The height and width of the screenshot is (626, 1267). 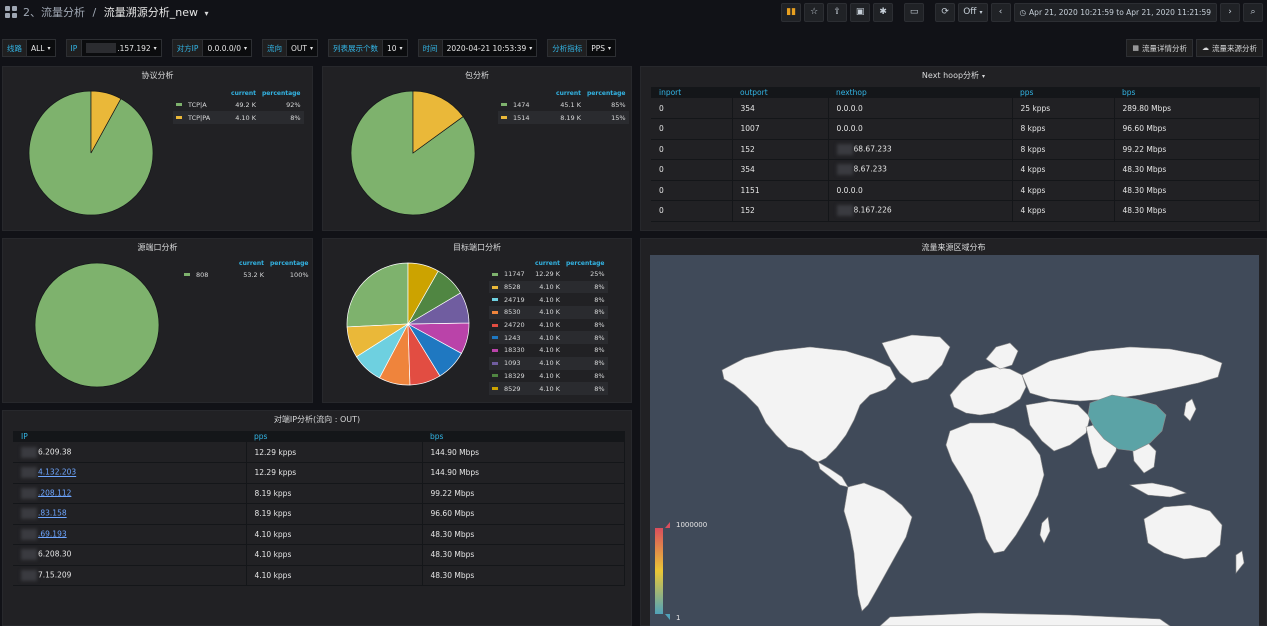 What do you see at coordinates (130, 473) in the screenshot?
I see `ip-cell: 4.132.203` at bounding box center [130, 473].